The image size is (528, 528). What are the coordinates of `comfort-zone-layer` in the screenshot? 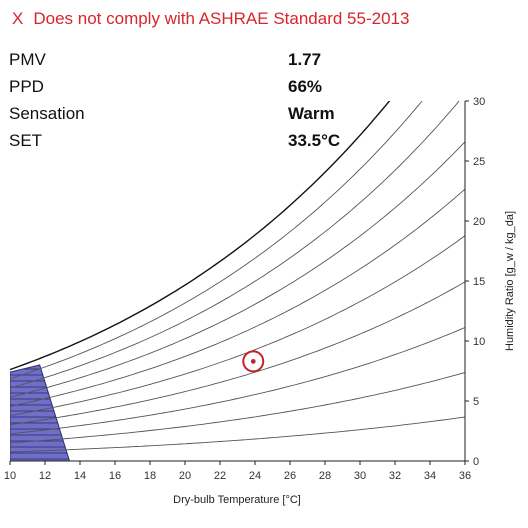 It's located at (40, 412).